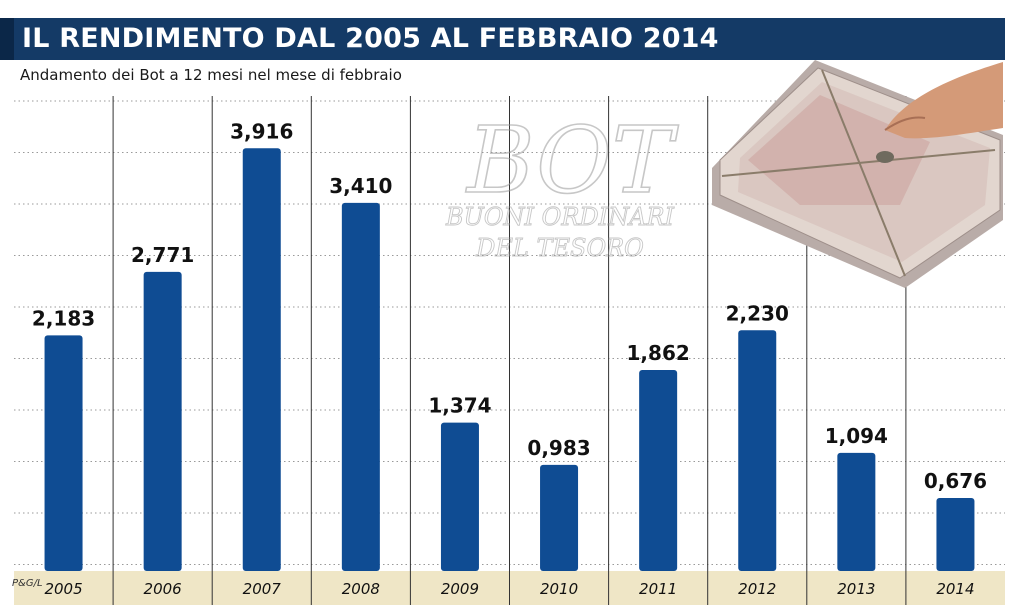 This screenshot has height=606, width=1024. Describe the element at coordinates (658, 353) in the screenshot. I see `value-label-2011: 1,862` at that location.